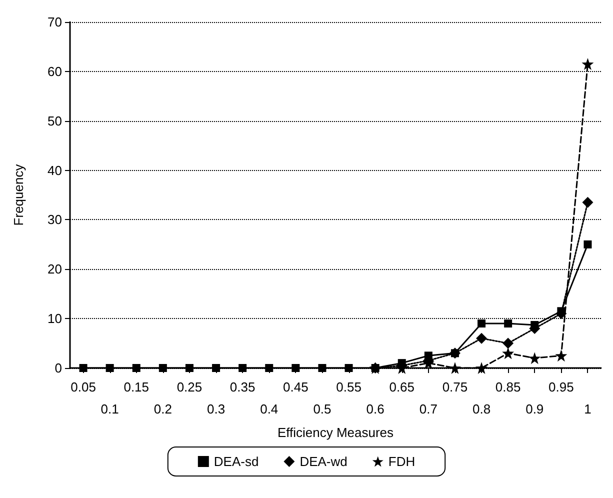  I want to click on x-tick-label: 0.45, so click(295, 387).